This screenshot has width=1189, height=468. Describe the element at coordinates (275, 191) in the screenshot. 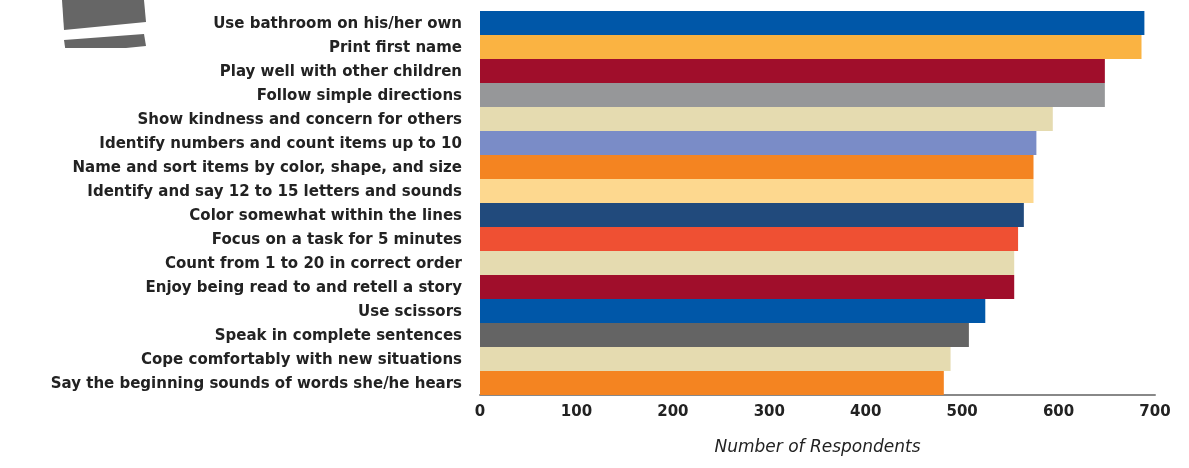

I see `y-tick-label: Identify and say 12 to 15 letters and sounds` at that location.